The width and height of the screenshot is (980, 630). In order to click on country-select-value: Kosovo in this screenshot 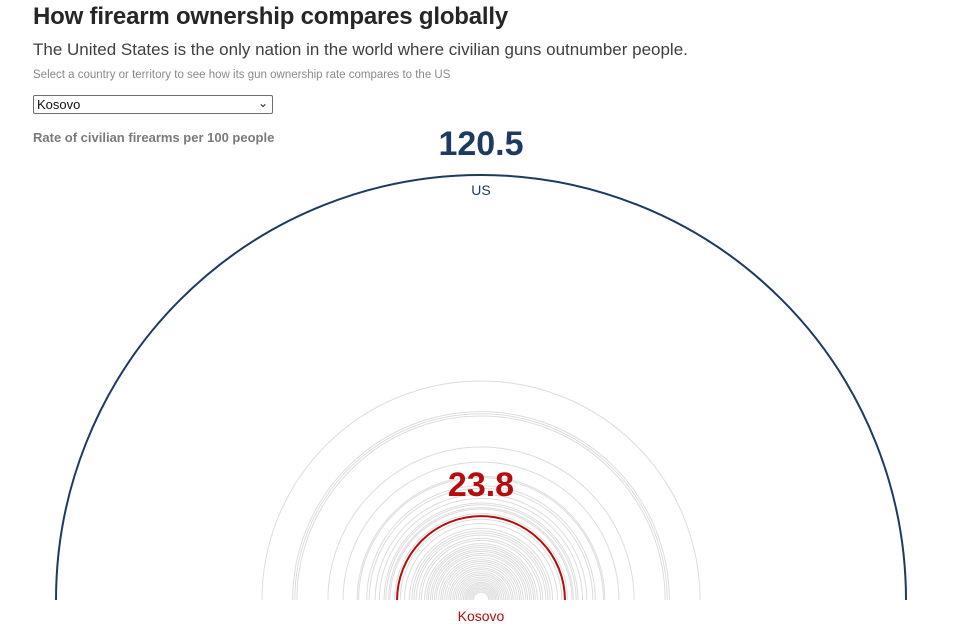, I will do `click(59, 104)`.